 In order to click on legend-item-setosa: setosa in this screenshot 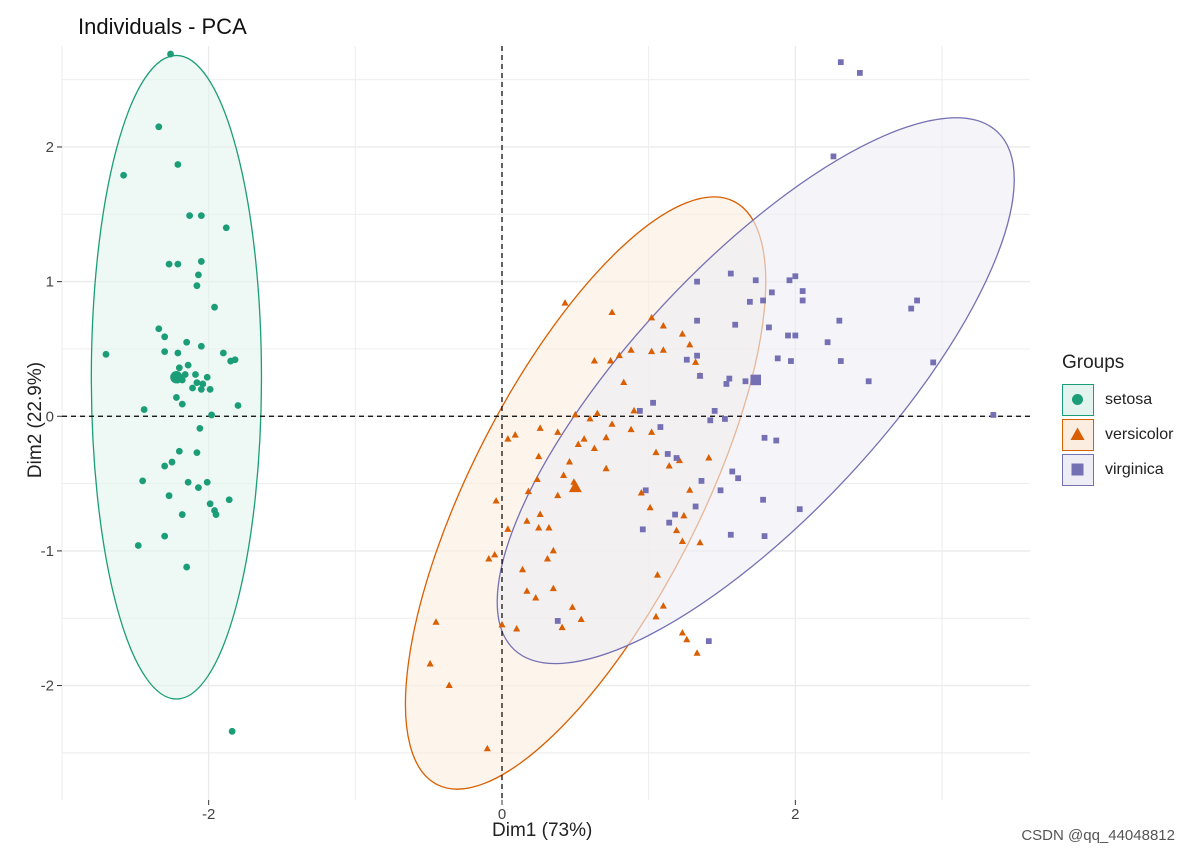, I will do `click(1122, 401)`.